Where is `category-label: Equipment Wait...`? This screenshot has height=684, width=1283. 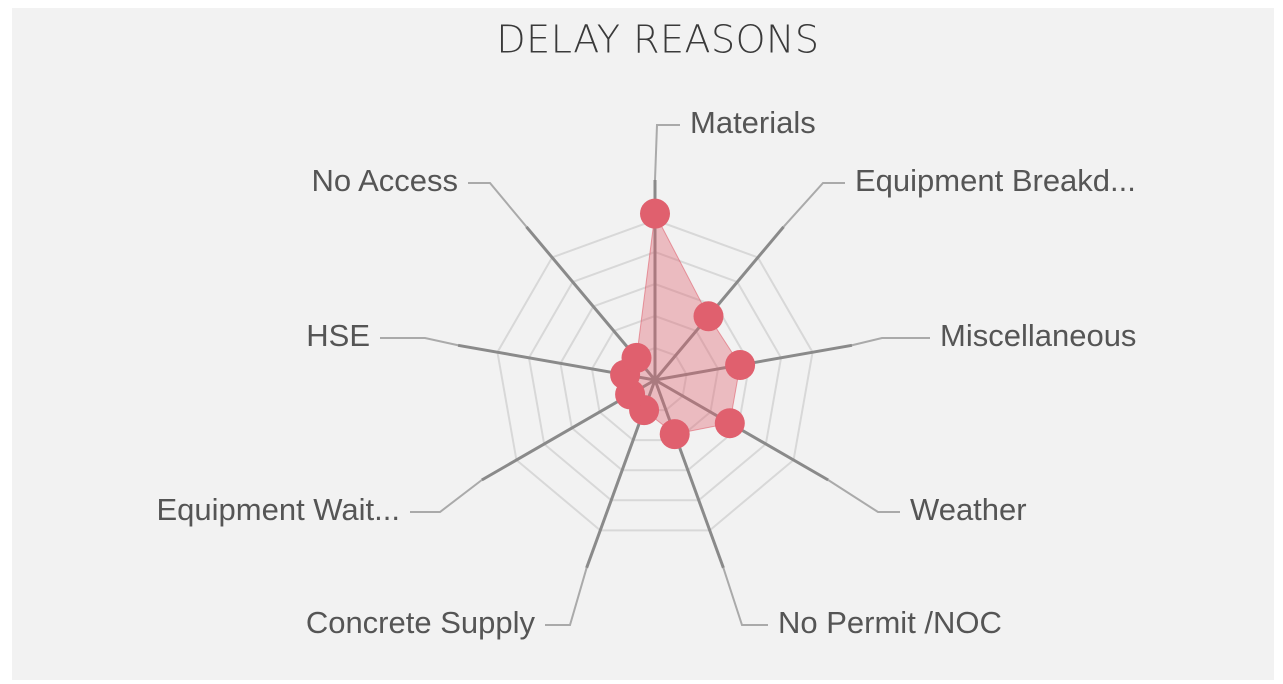 category-label: Equipment Wait... is located at coordinates (278, 509).